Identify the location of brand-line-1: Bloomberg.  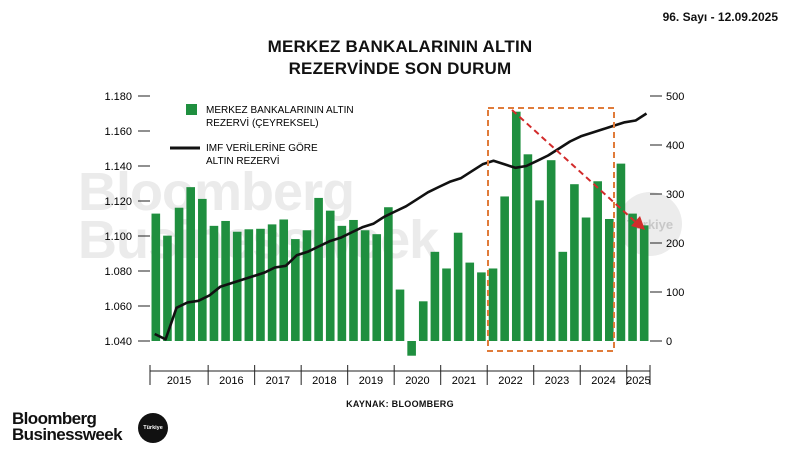
(54, 418).